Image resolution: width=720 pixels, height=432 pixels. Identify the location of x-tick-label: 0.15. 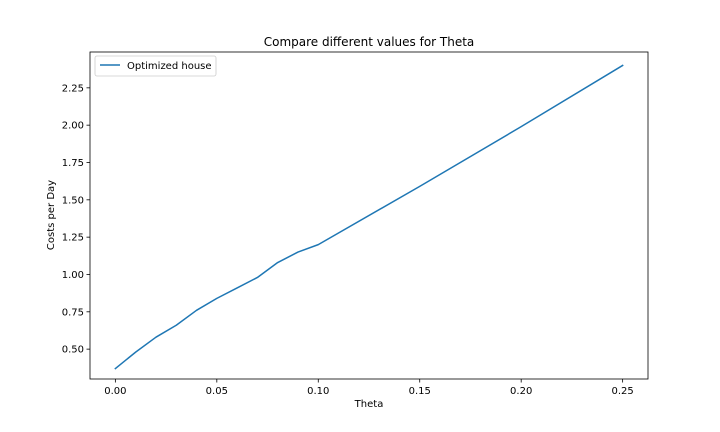
(420, 391).